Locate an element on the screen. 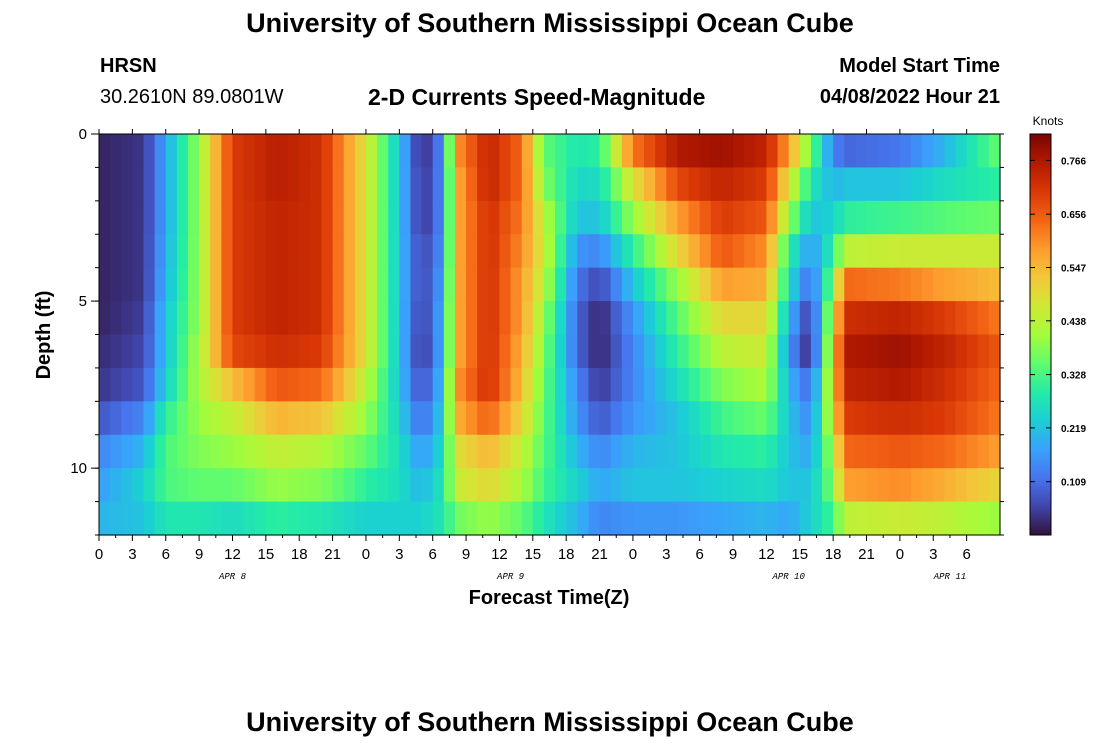 The height and width of the screenshot is (750, 1100). x-tick-label: 0 is located at coordinates (99, 554).